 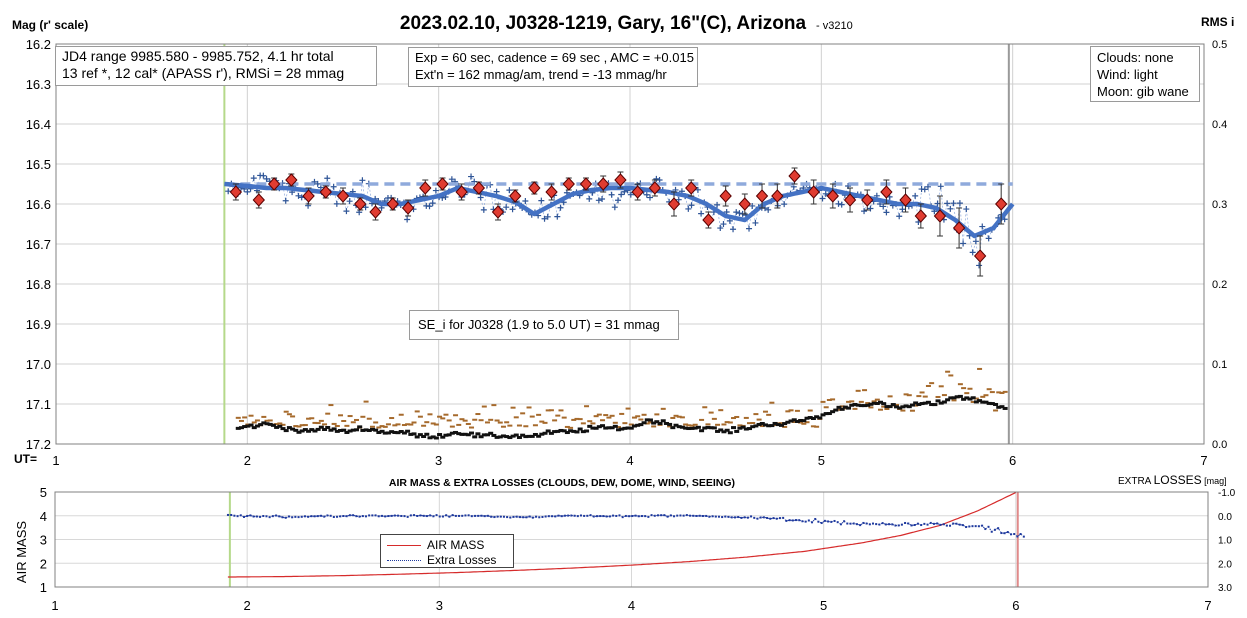 What do you see at coordinates (622, 534) in the screenshot?
I see `air-mass-line` at bounding box center [622, 534].